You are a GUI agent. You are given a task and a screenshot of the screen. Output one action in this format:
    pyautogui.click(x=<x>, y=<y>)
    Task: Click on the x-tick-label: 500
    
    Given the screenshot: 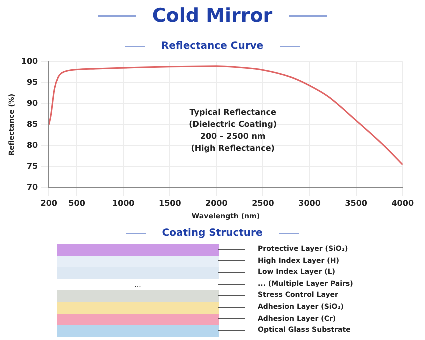 What is the action you would take?
    pyautogui.click(x=77, y=203)
    